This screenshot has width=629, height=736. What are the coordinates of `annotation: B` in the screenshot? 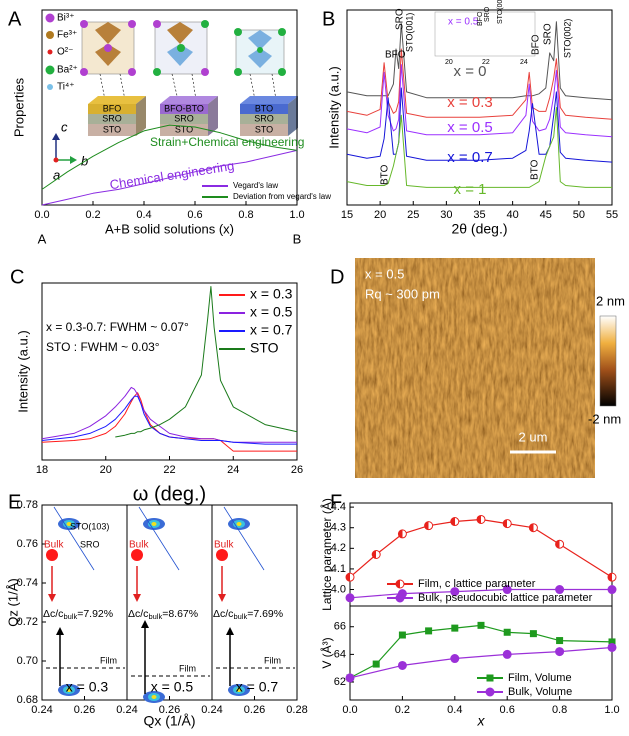 It's located at (297, 238).